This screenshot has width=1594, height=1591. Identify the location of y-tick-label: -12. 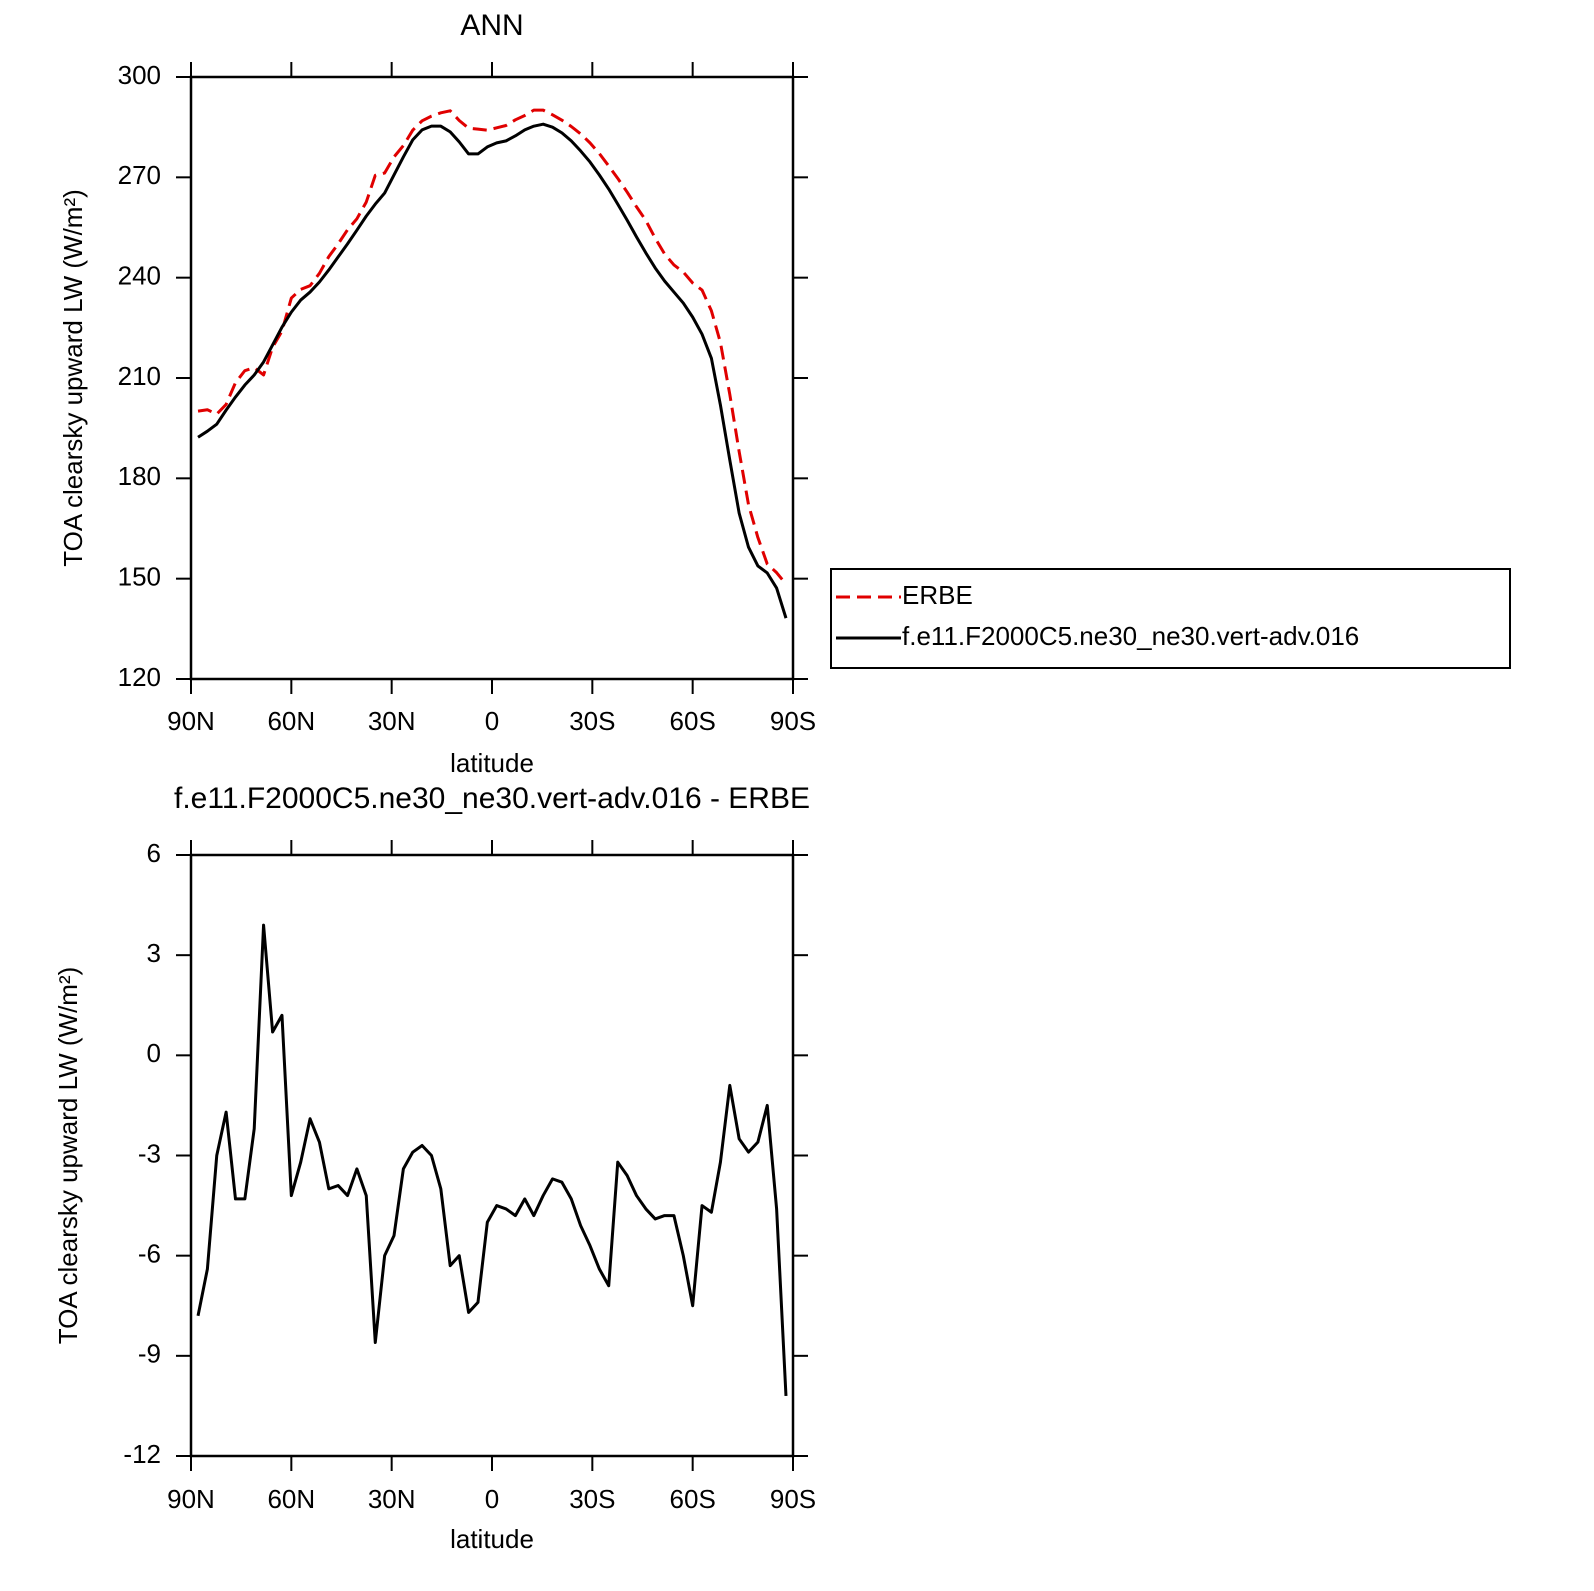
(142, 1454).